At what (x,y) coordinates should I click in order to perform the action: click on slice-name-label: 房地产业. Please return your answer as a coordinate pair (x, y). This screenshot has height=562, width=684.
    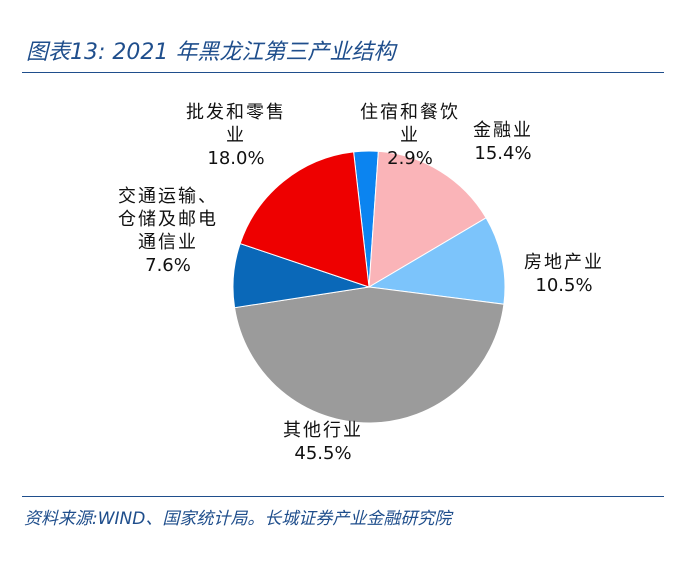
    Looking at the image, I should click on (564, 262).